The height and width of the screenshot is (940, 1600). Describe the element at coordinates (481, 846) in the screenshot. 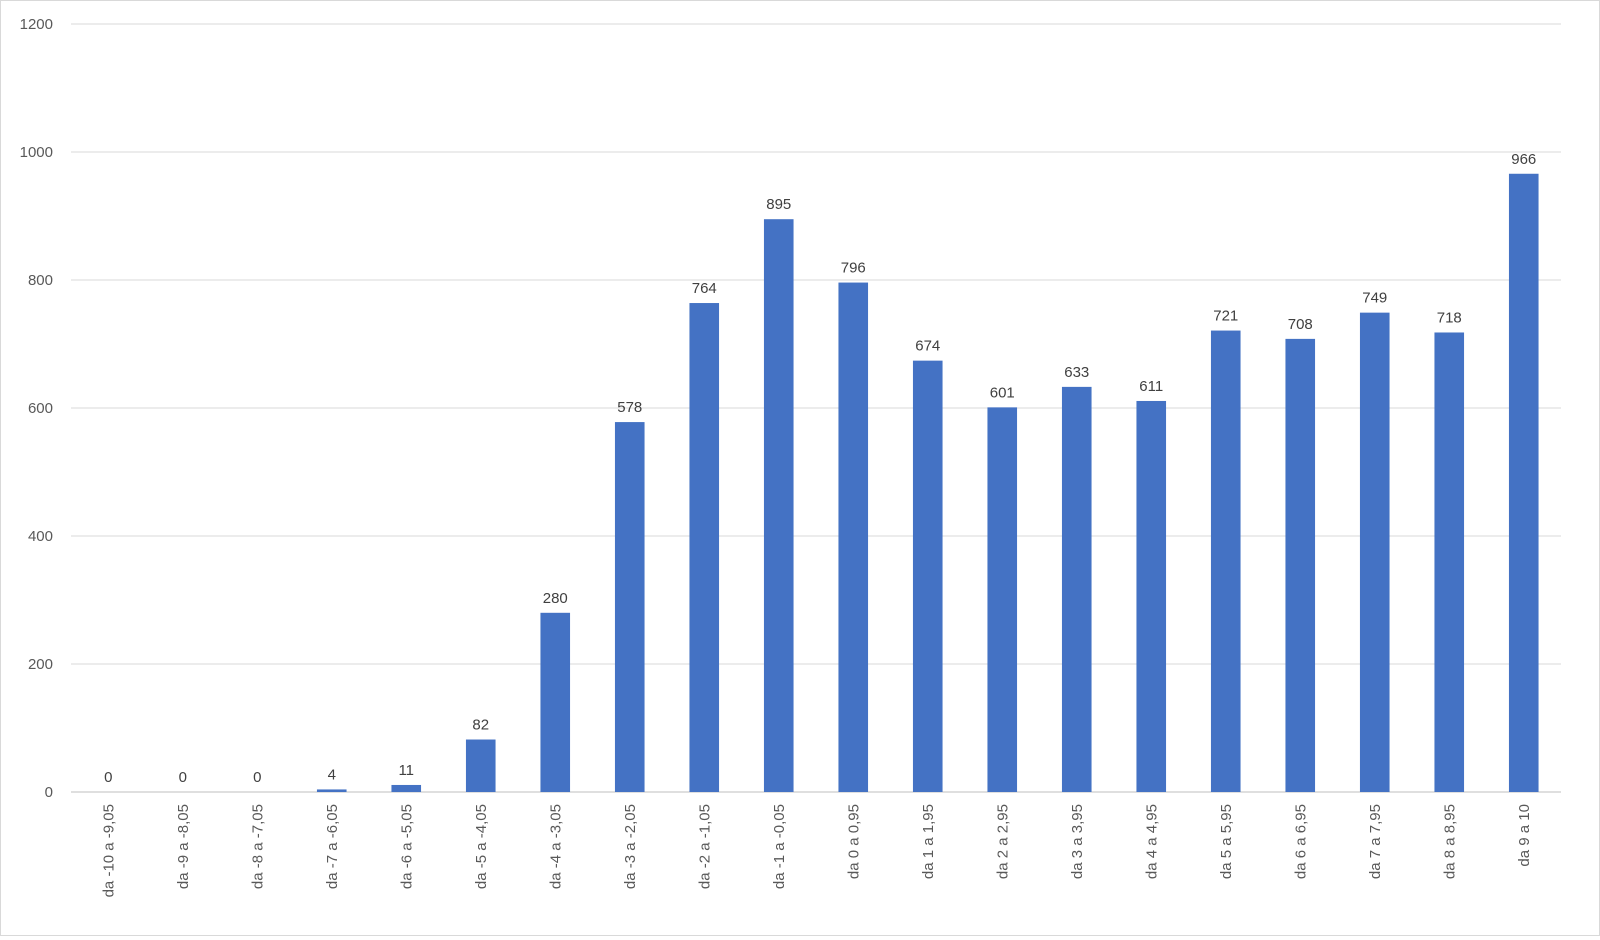

I see `x-tick-label: da -5 a -4,05` at that location.